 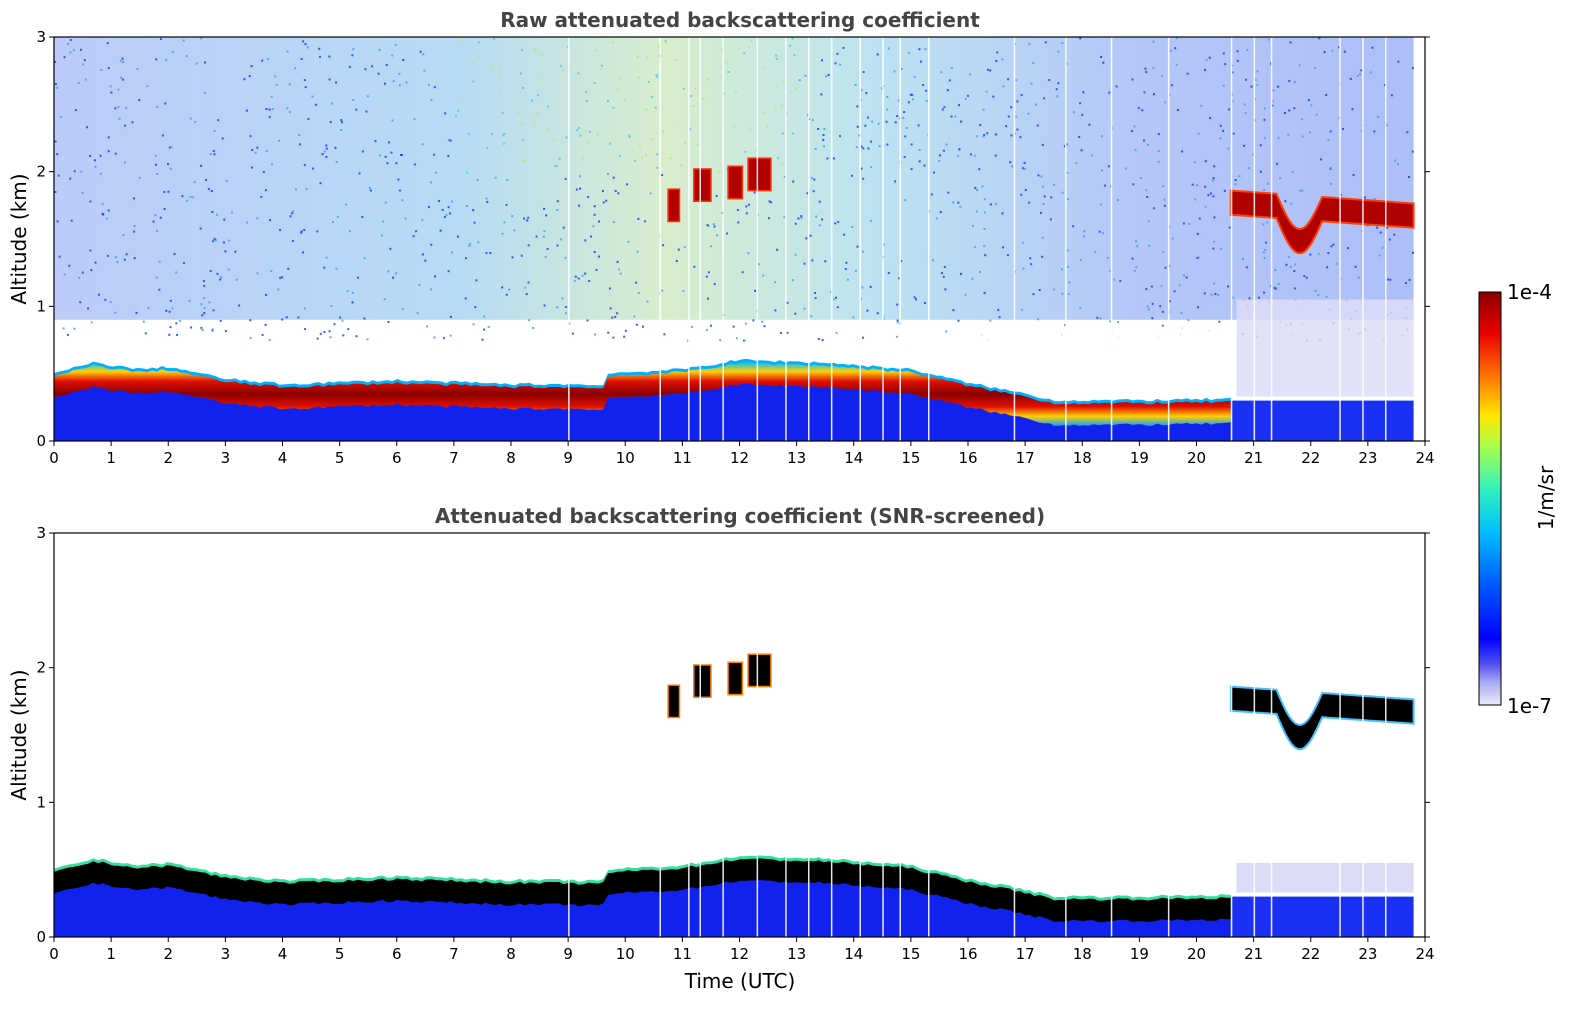 I want to click on x-tick-label: 12, so click(x=739, y=458).